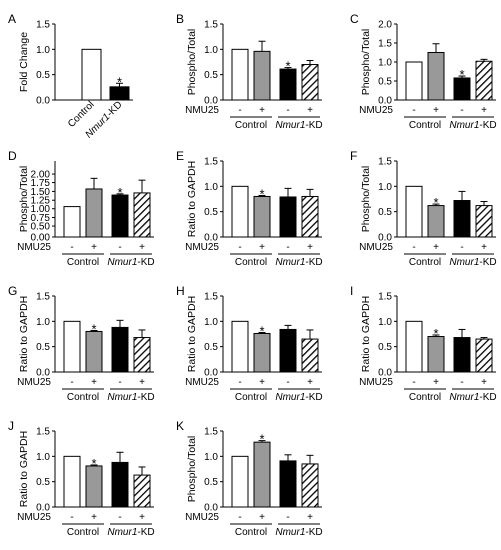 This screenshot has height=550, width=501. I want to click on y-tick-label: 0.75, so click(41, 218).